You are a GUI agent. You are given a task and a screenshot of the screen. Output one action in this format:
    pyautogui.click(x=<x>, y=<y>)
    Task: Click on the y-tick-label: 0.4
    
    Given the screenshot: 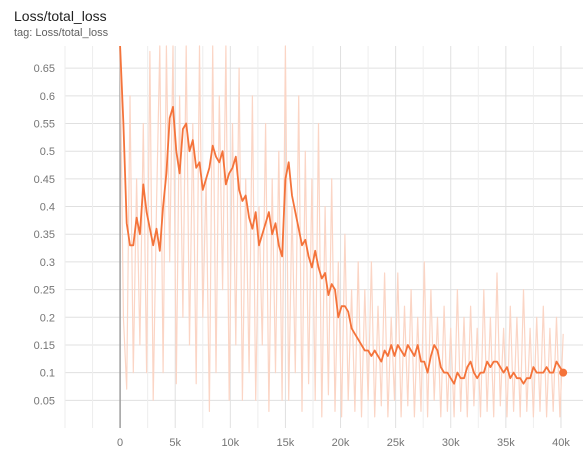 What is the action you would take?
    pyautogui.click(x=47, y=208)
    